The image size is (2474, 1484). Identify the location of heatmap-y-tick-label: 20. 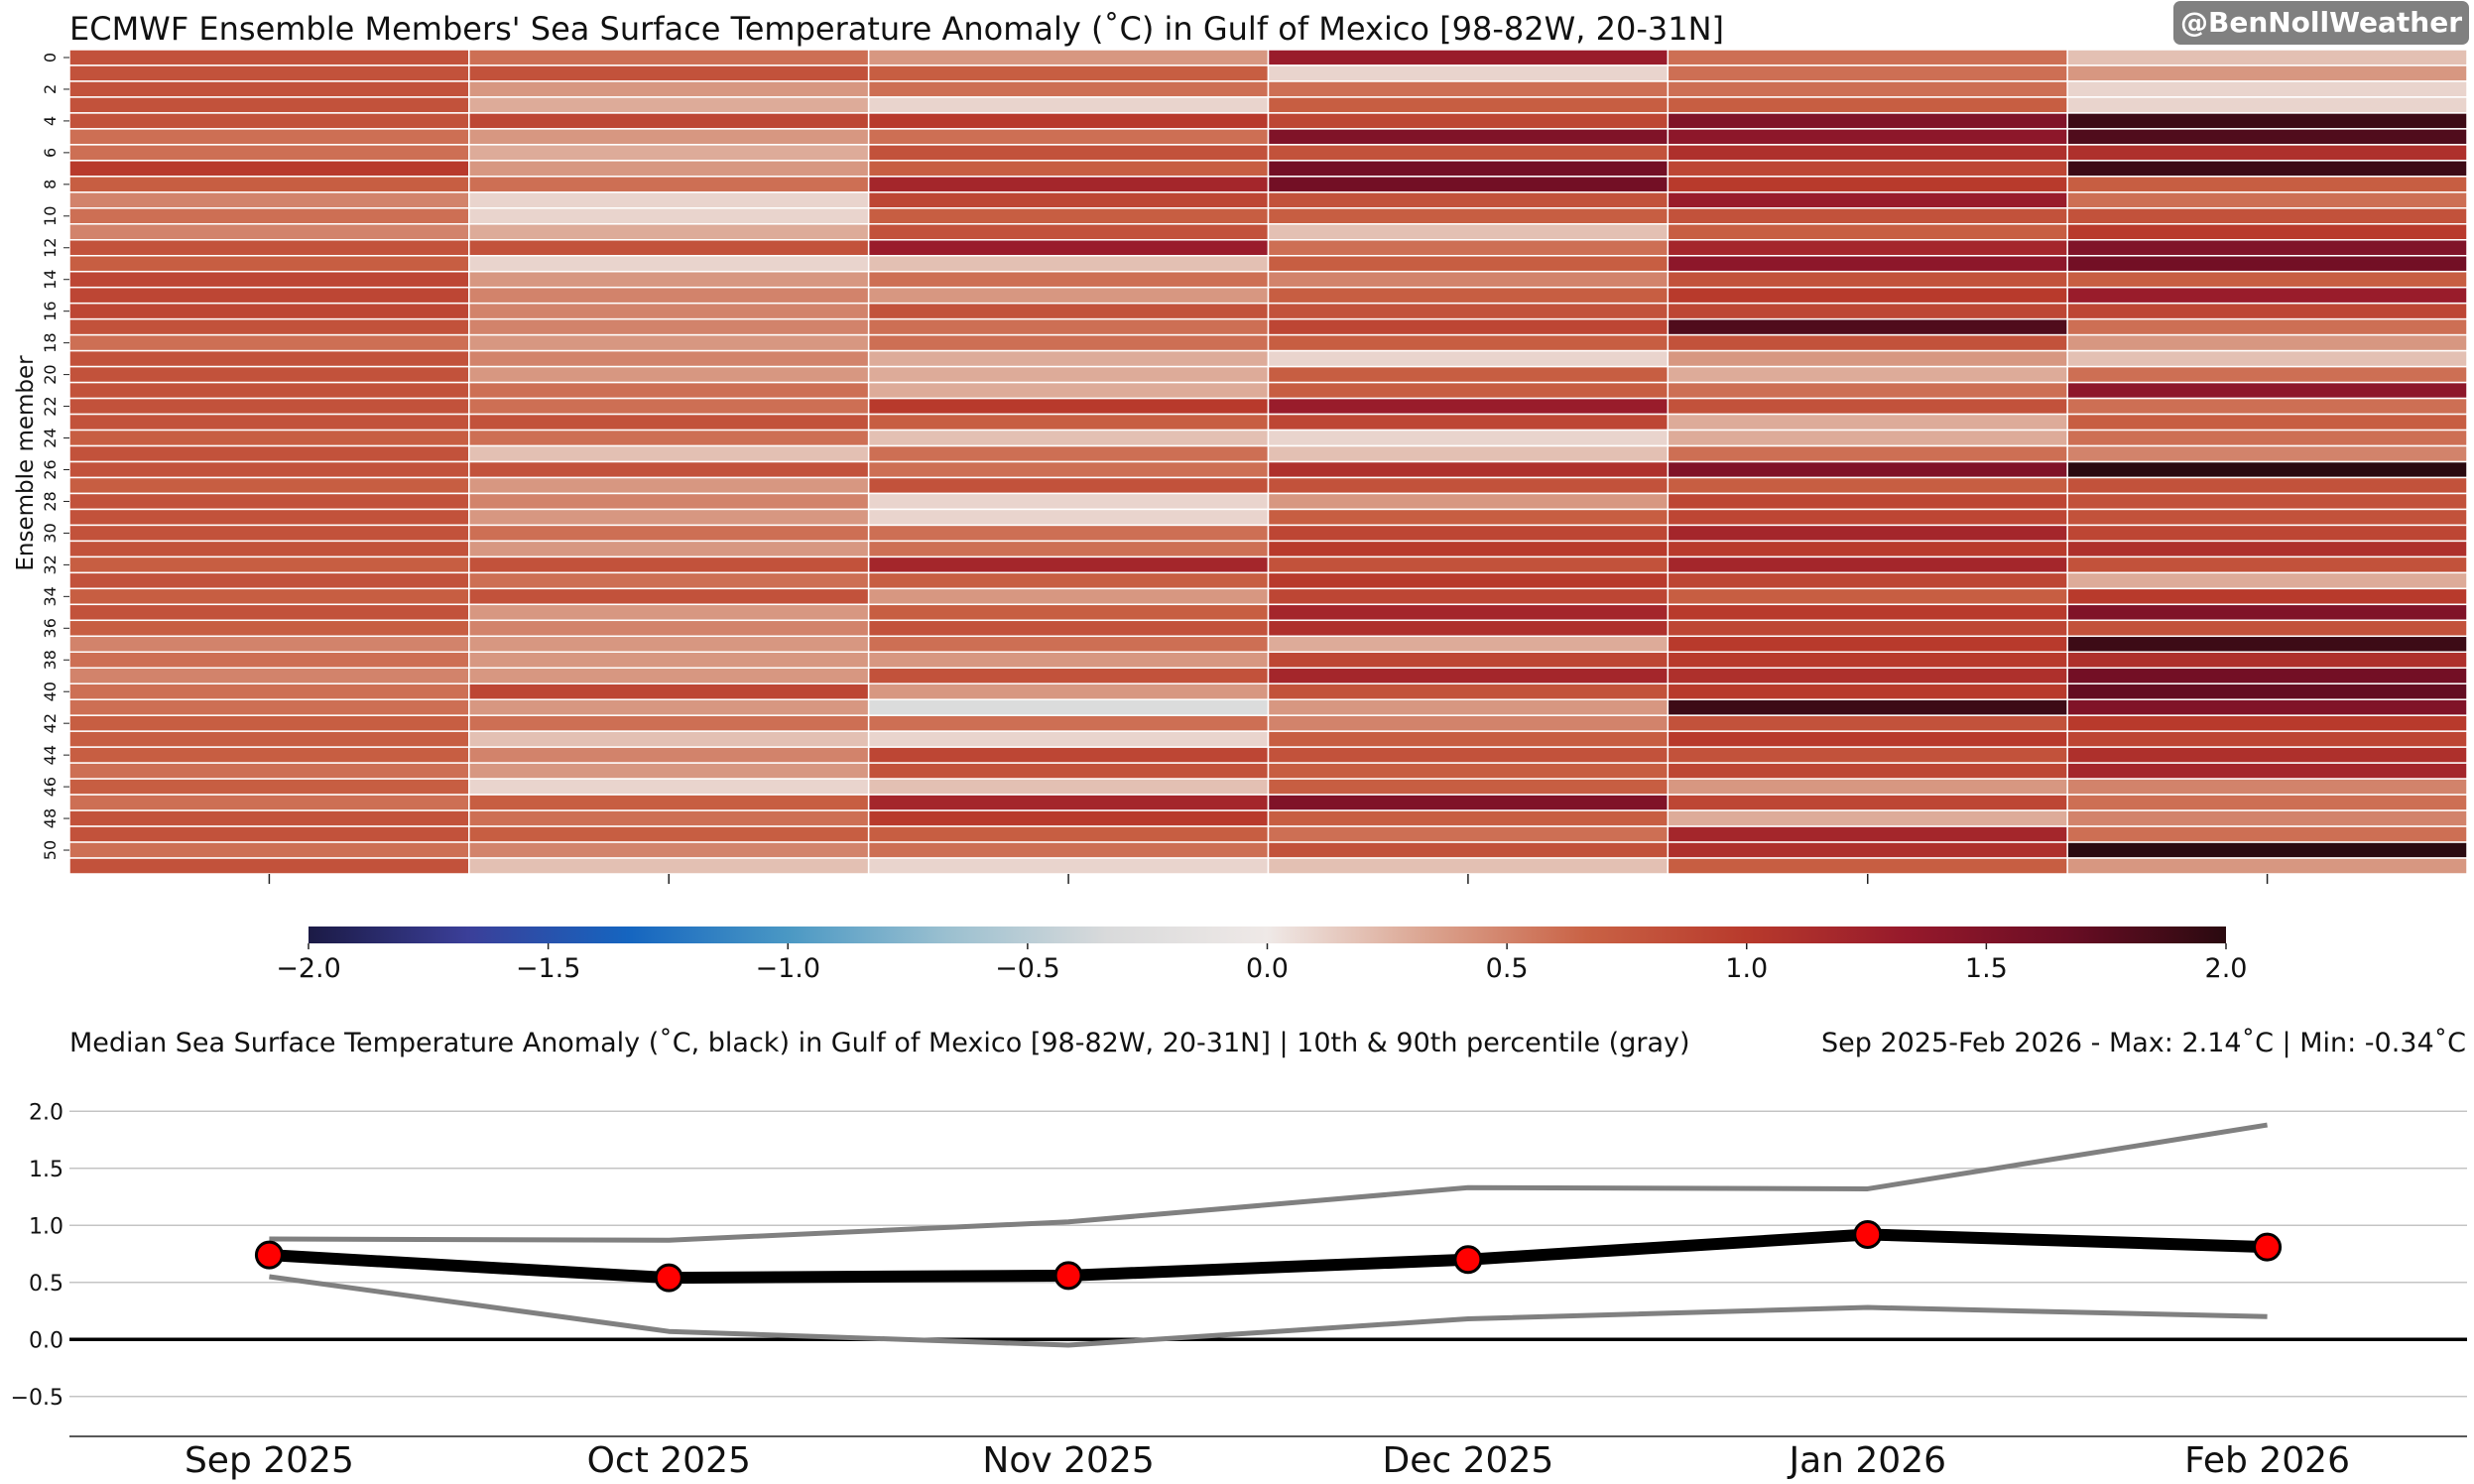
(50, 374).